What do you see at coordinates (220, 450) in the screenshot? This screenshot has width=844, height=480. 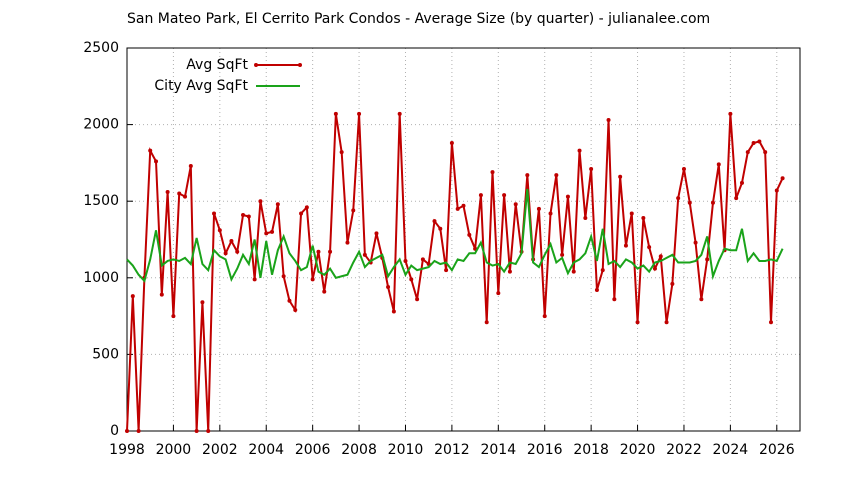 I see `x-tick-label: 2002` at bounding box center [220, 450].